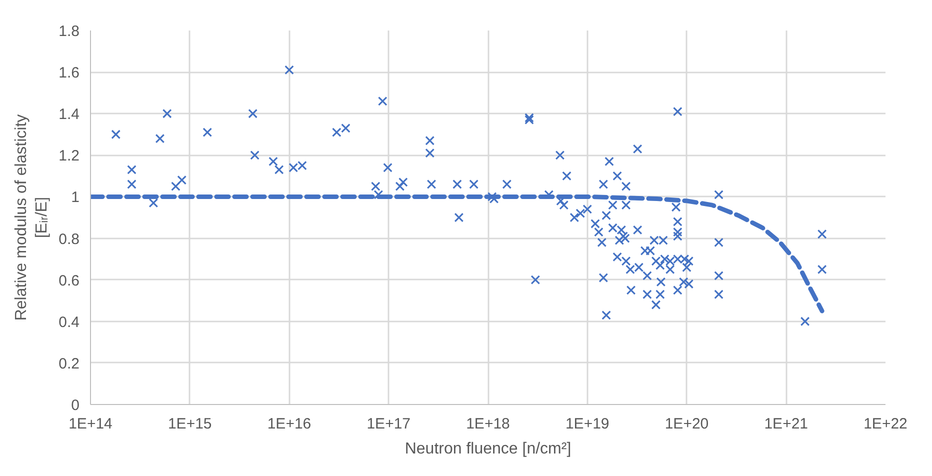  I want to click on x-axis-title: Neutron fluence [n/cm²], so click(488, 449).